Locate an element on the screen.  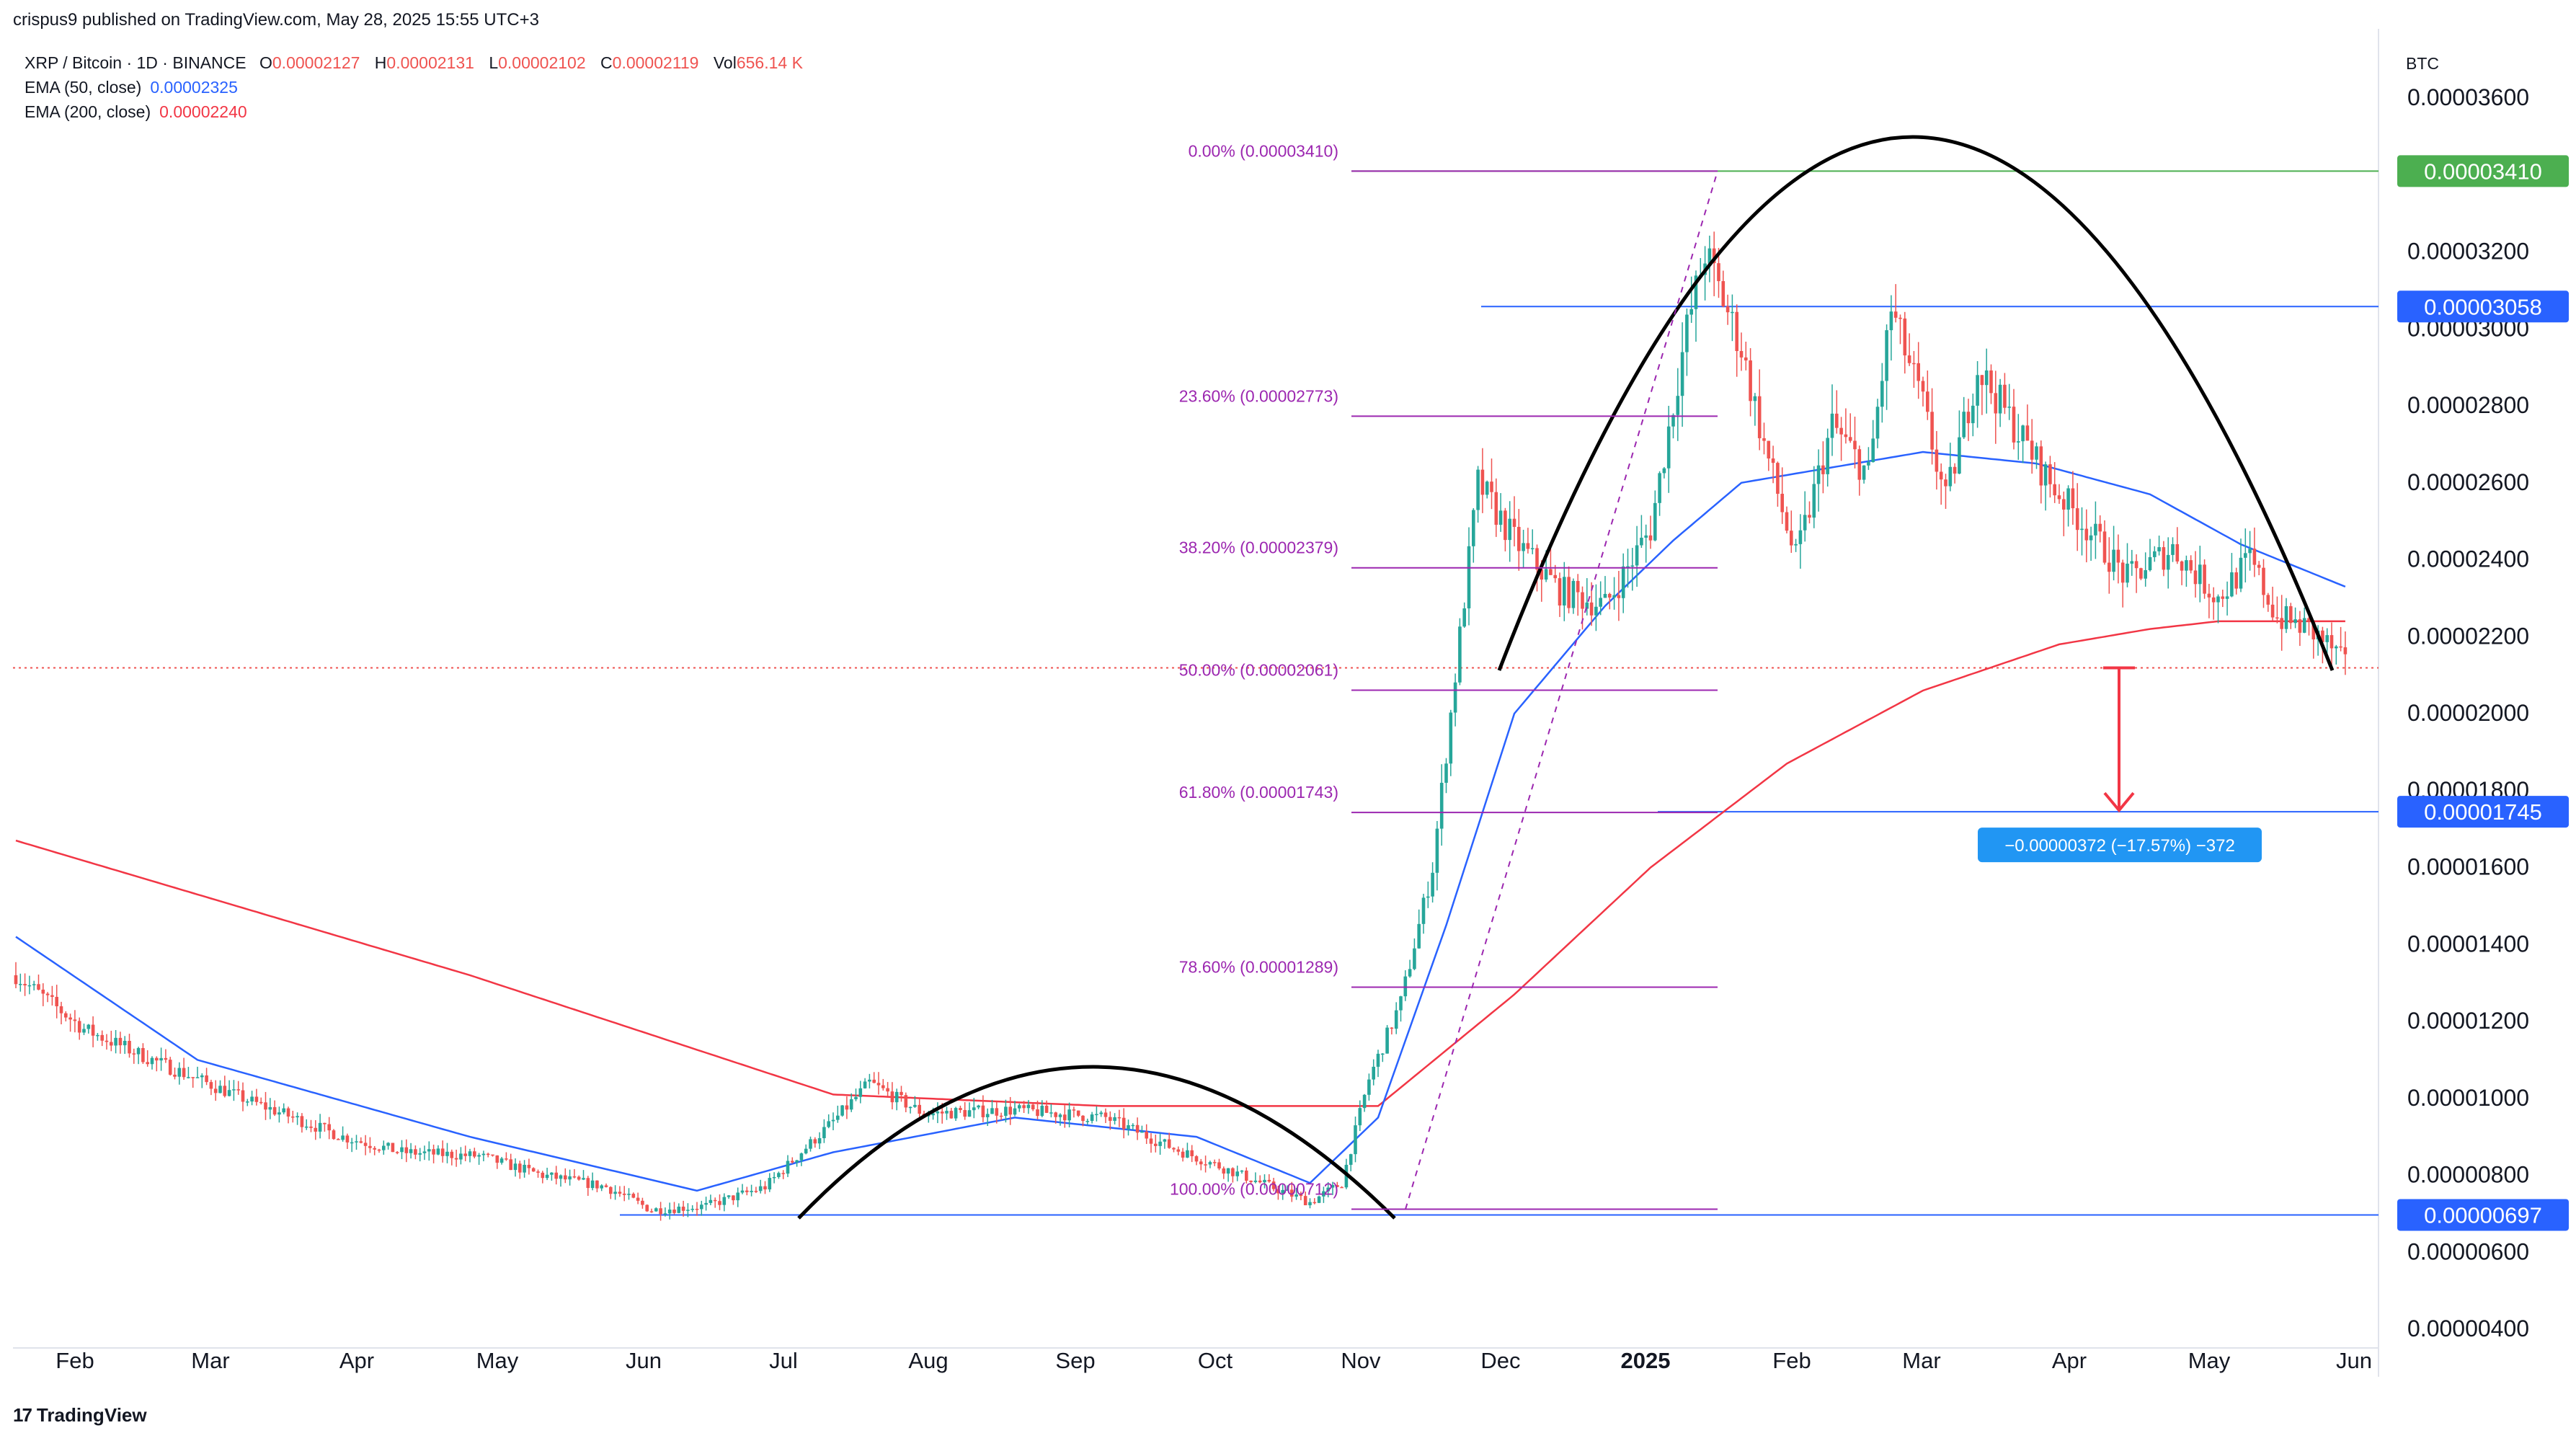
symbol-label: XRP / Bitcoin · 1D · BINANCE is located at coordinates (136, 62).